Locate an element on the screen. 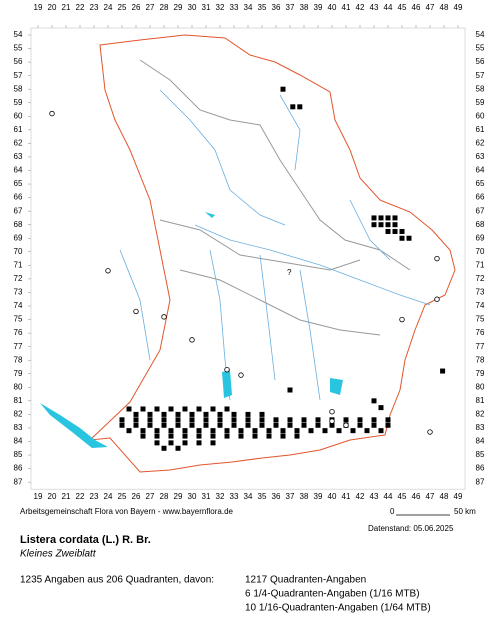 The image size is (500, 625). row-label: 86 is located at coordinates (18, 468).